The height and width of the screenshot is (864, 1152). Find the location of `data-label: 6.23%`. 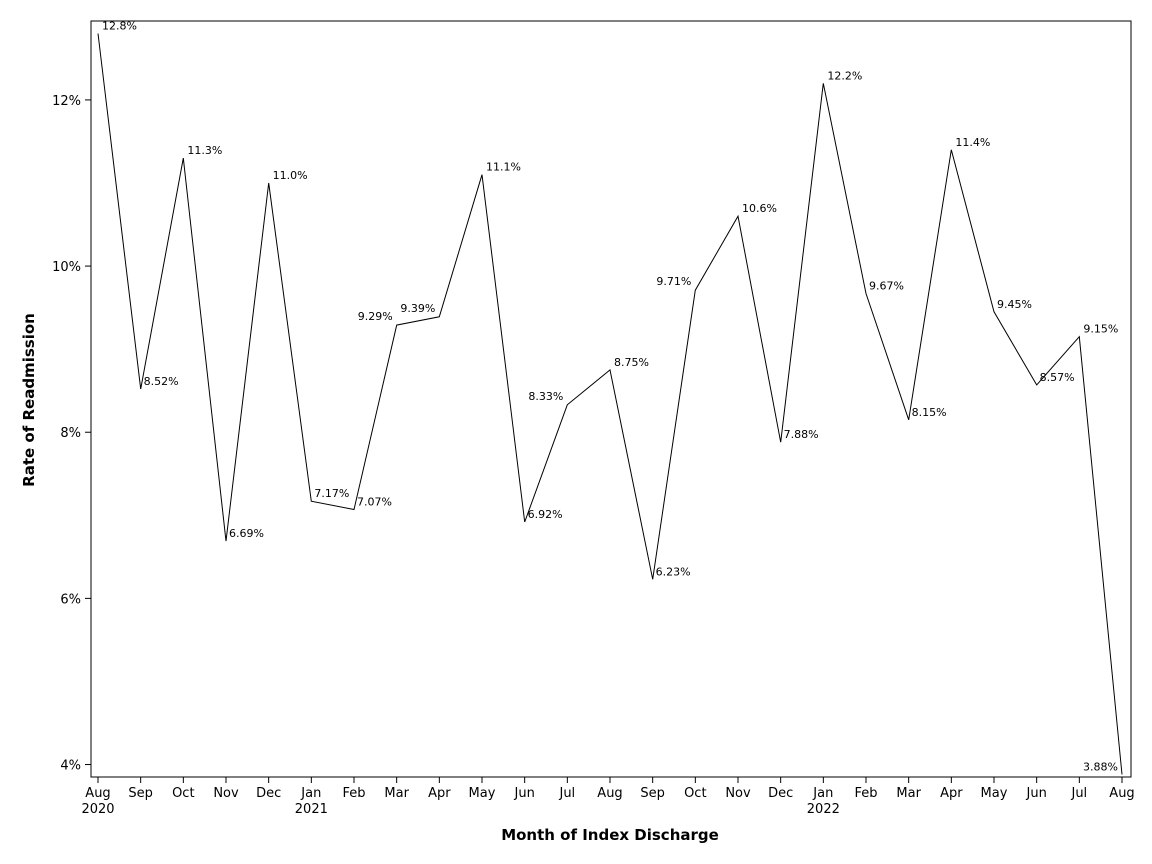

data-label: 6.23% is located at coordinates (673, 571).